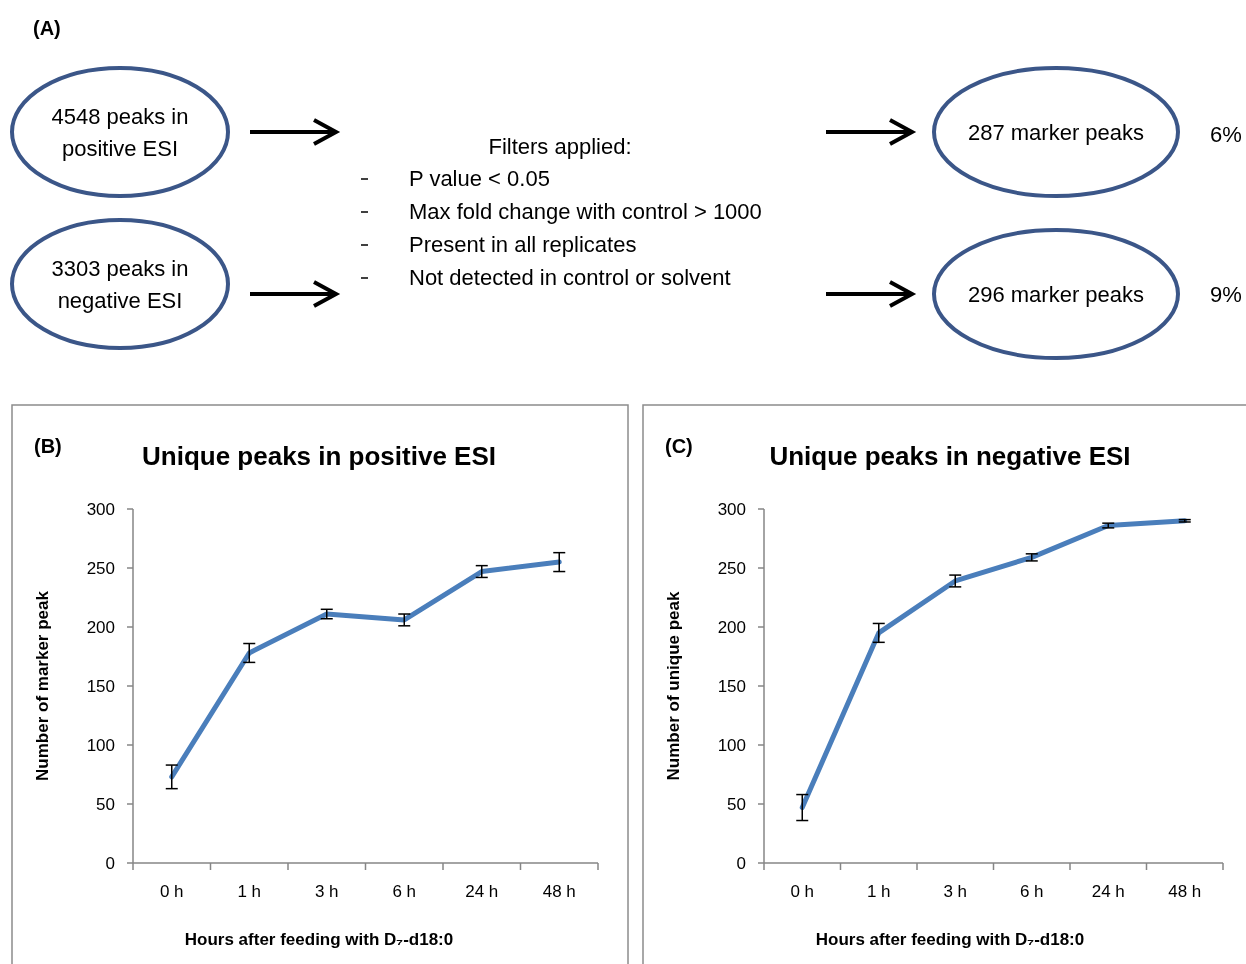  Describe the element at coordinates (679, 446) in the screenshot. I see `text: (C)` at that location.